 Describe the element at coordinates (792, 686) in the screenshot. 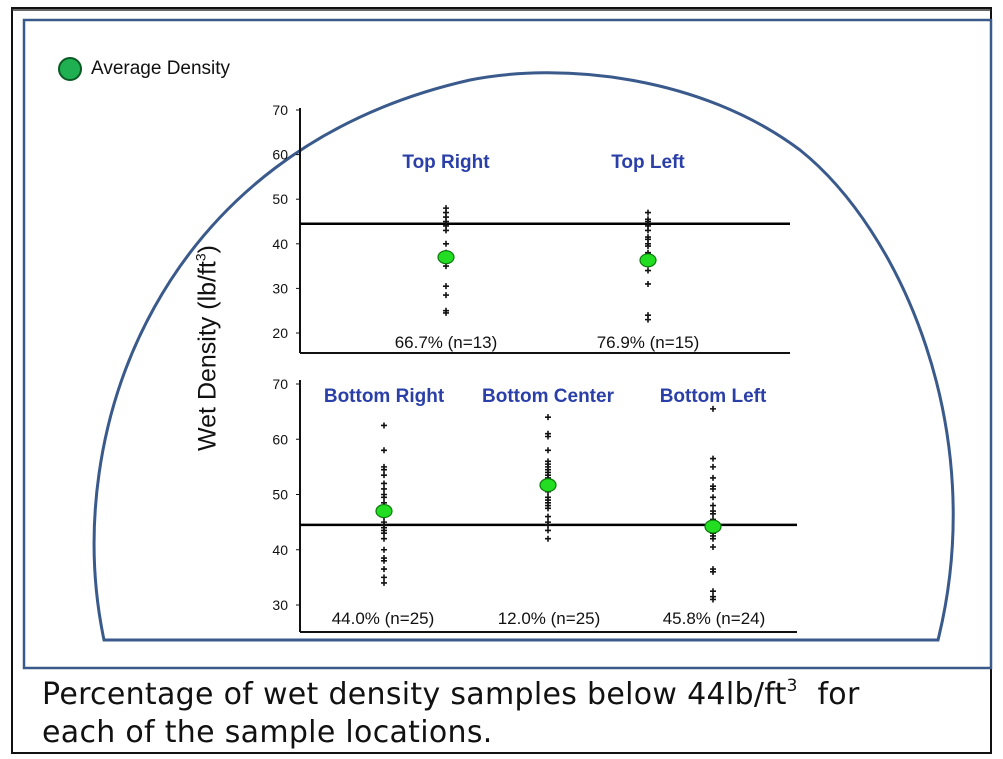

I see `caption-superscript: 3` at that location.